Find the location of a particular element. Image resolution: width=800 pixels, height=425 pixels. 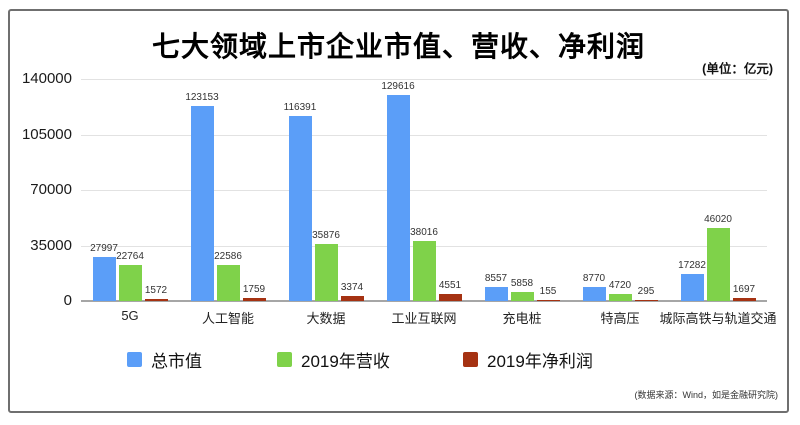

bar-value-label: 129616 is located at coordinates (398, 86).